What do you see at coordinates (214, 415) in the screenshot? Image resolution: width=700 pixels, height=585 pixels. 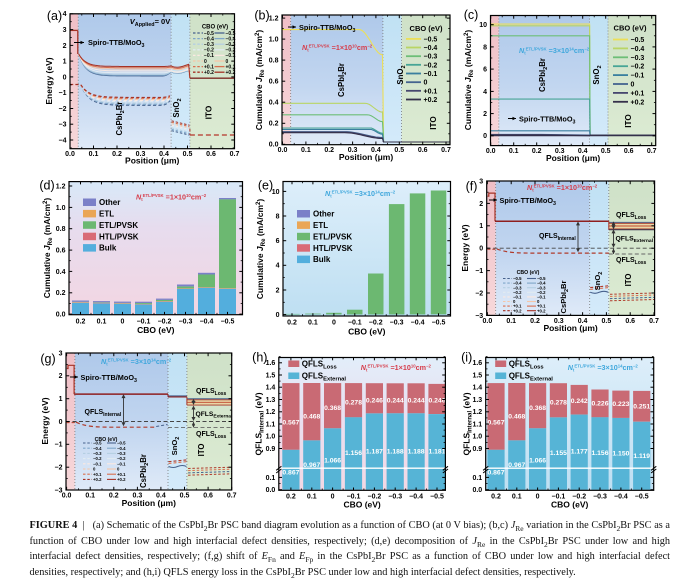 I see `svg-text: QFLSExternal​` at bounding box center [214, 415].